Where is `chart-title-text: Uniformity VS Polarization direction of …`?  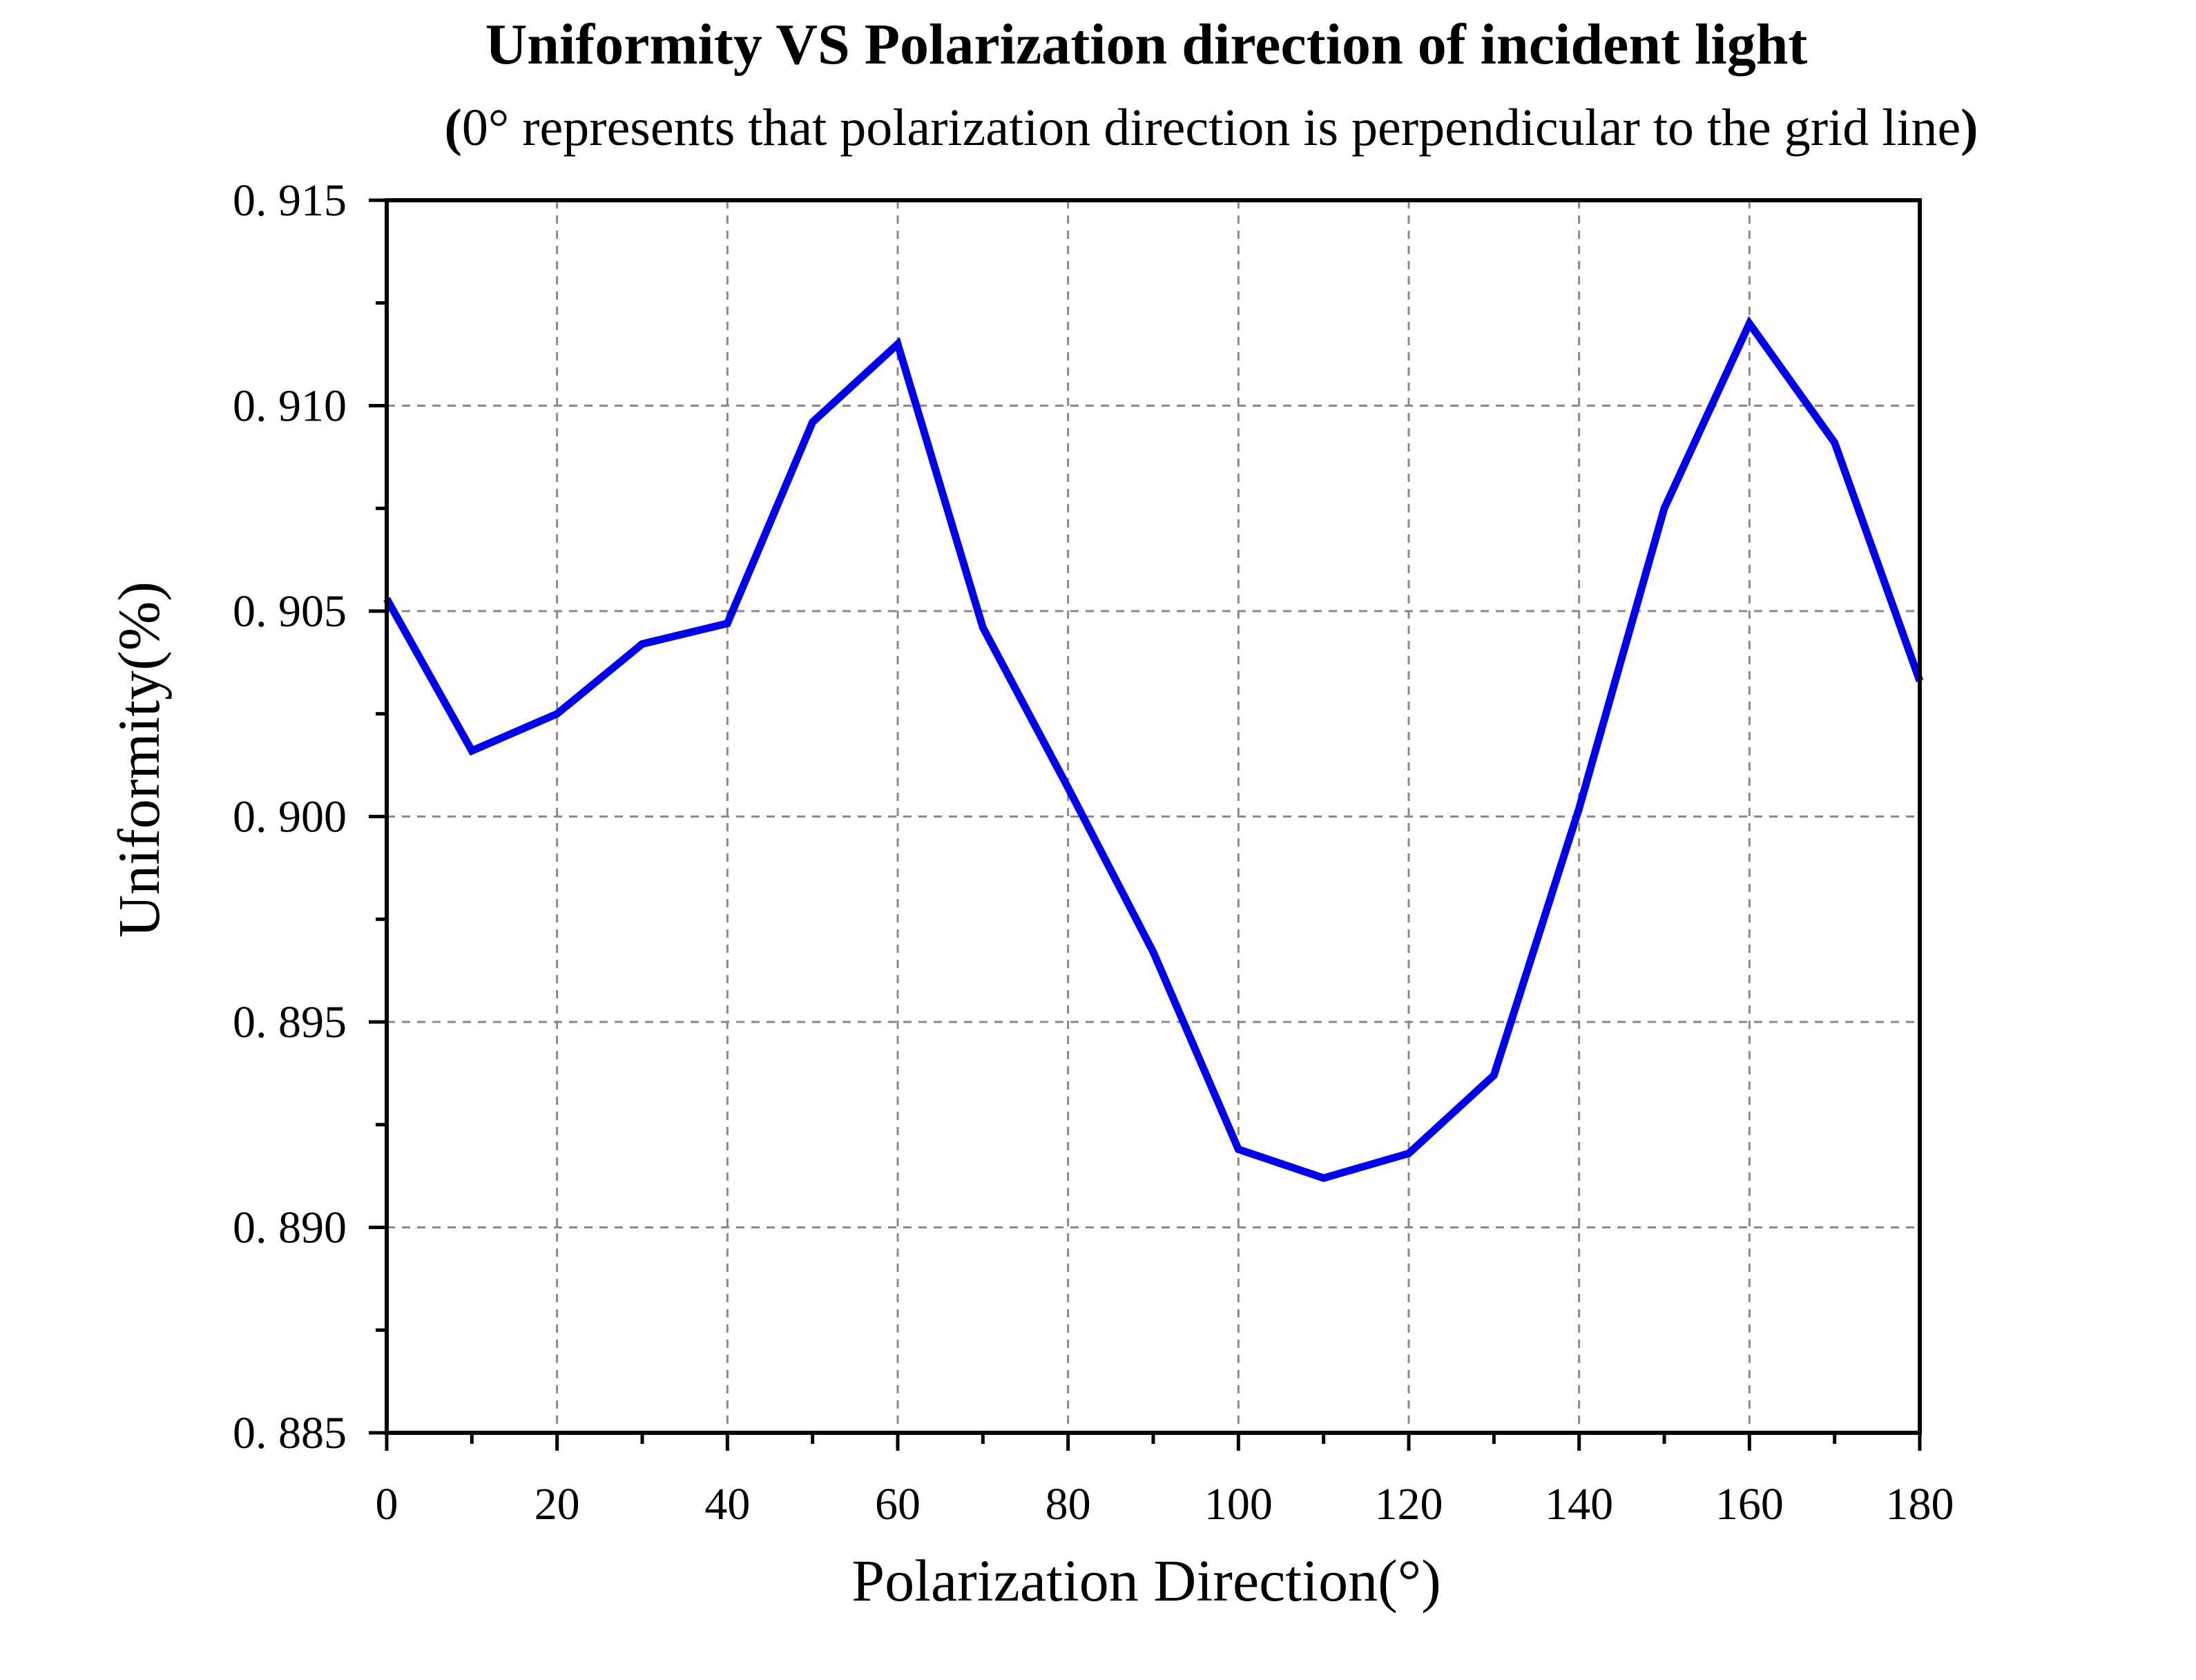 chart-title-text: Uniformity VS Polarization direction of … is located at coordinates (1146, 44).